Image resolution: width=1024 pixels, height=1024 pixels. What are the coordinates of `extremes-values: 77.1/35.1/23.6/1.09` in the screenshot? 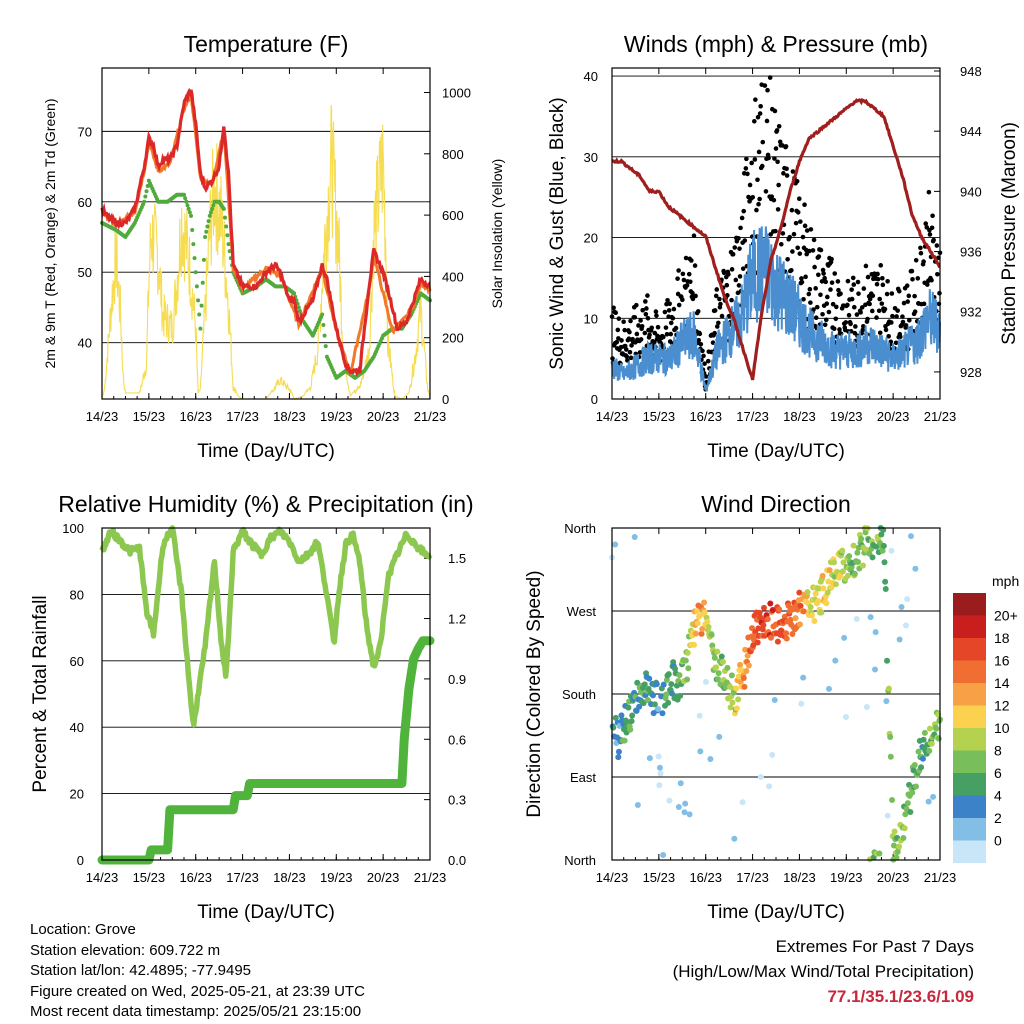 It's located at (900, 996).